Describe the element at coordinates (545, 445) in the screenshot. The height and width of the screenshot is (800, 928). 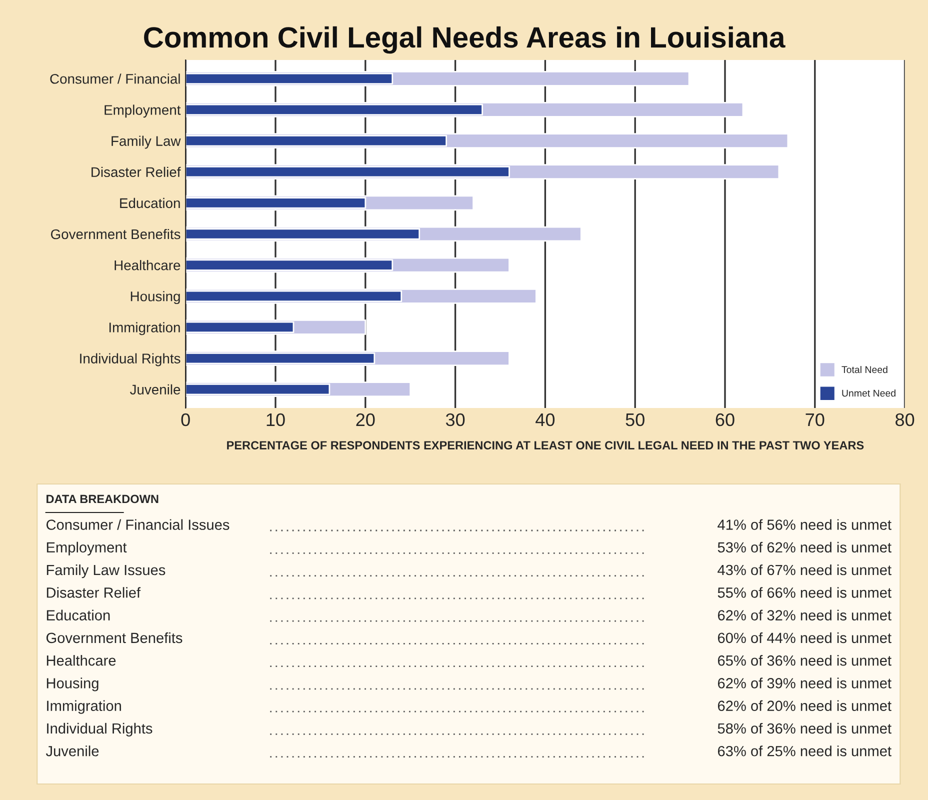
I see `x-axis-title: PERCENTAGE OF RESPONDENTS EXPERIENCING AT LEAST ONE CIVIL LEGAL NEED IN THE PAST TWO YEARS` at that location.